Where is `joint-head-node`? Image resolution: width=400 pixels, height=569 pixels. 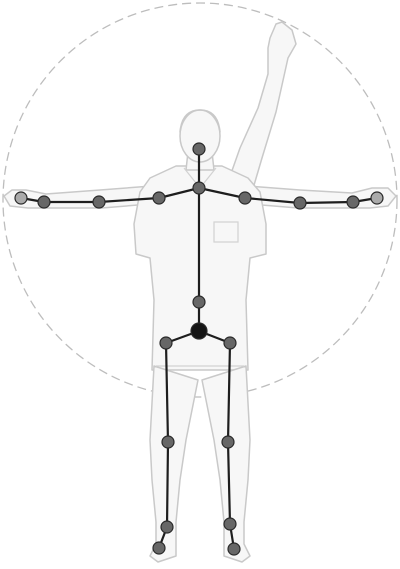
joint-head-node is located at coordinates (199, 149).